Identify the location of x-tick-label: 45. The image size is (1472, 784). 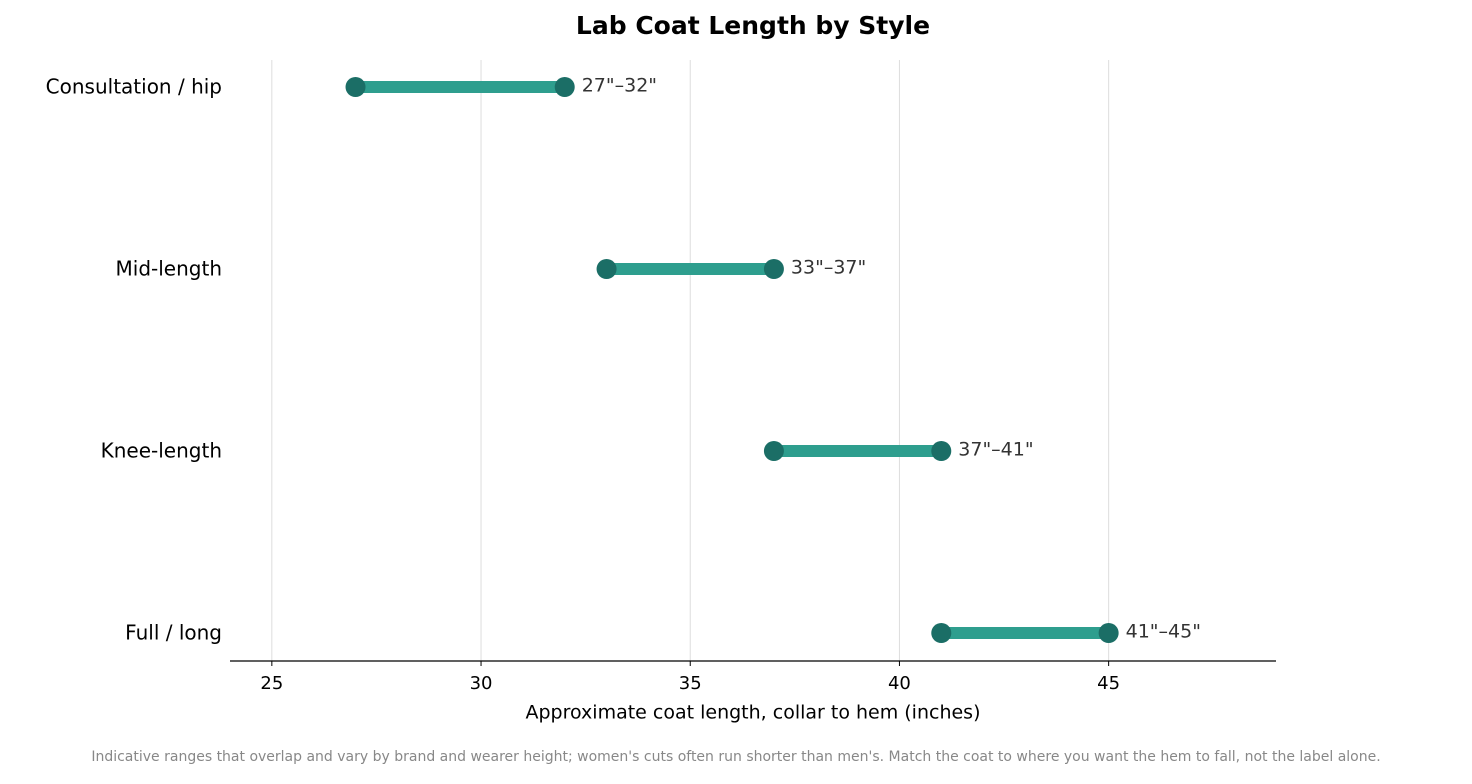
(1108, 683).